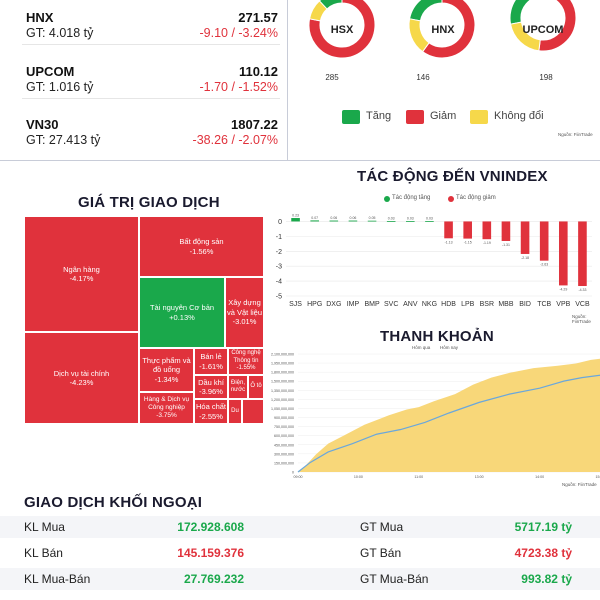  I want to click on liquidity-x-tick: 09:00, so click(298, 477).